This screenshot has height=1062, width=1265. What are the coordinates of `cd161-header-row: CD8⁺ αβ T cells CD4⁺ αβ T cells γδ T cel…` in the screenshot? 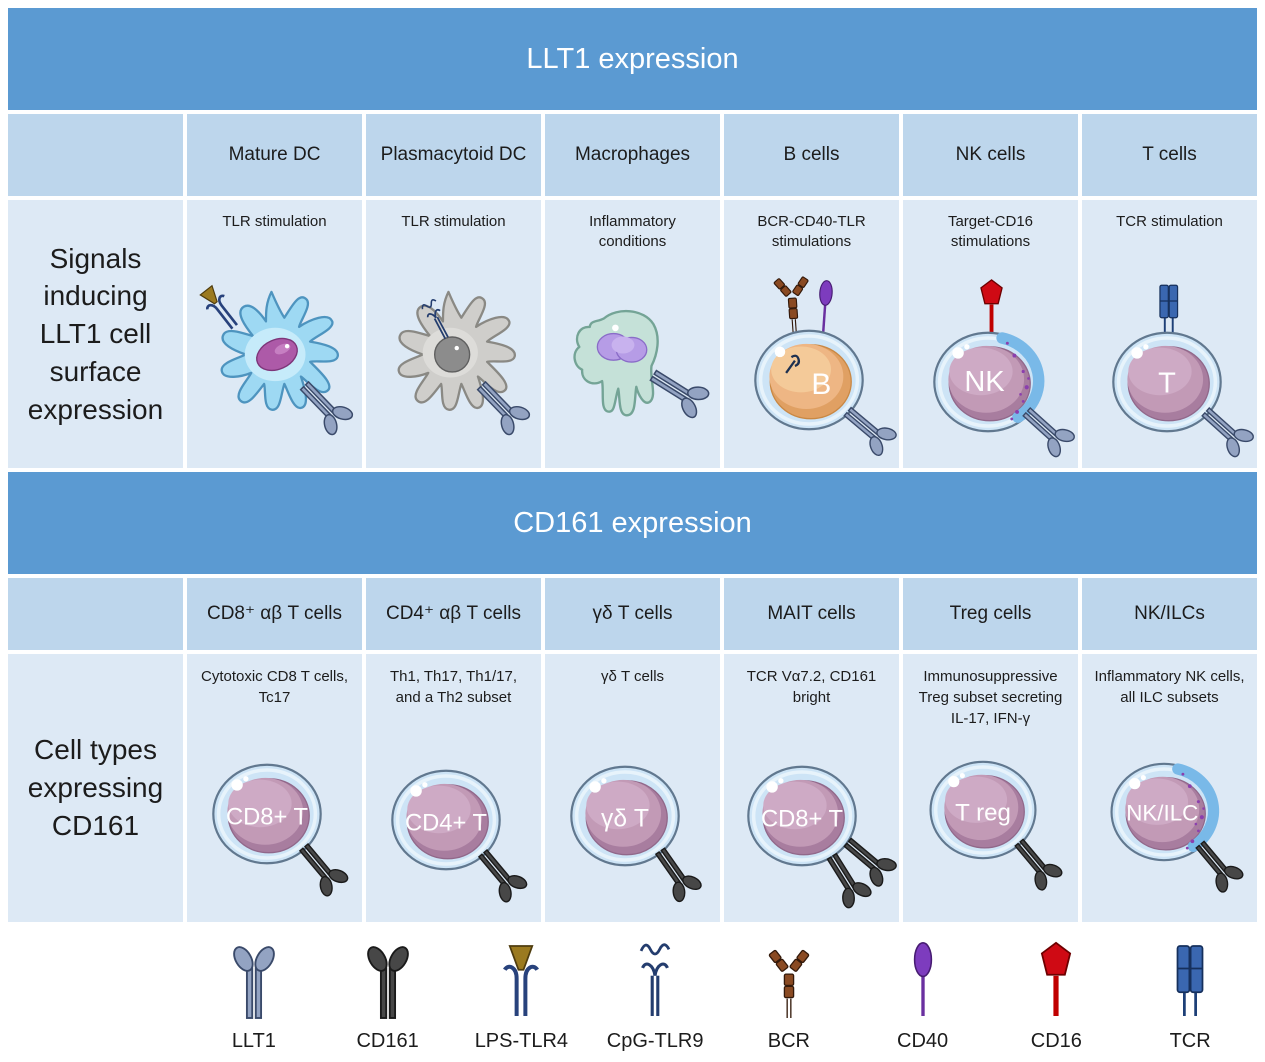 It's located at (632, 614).